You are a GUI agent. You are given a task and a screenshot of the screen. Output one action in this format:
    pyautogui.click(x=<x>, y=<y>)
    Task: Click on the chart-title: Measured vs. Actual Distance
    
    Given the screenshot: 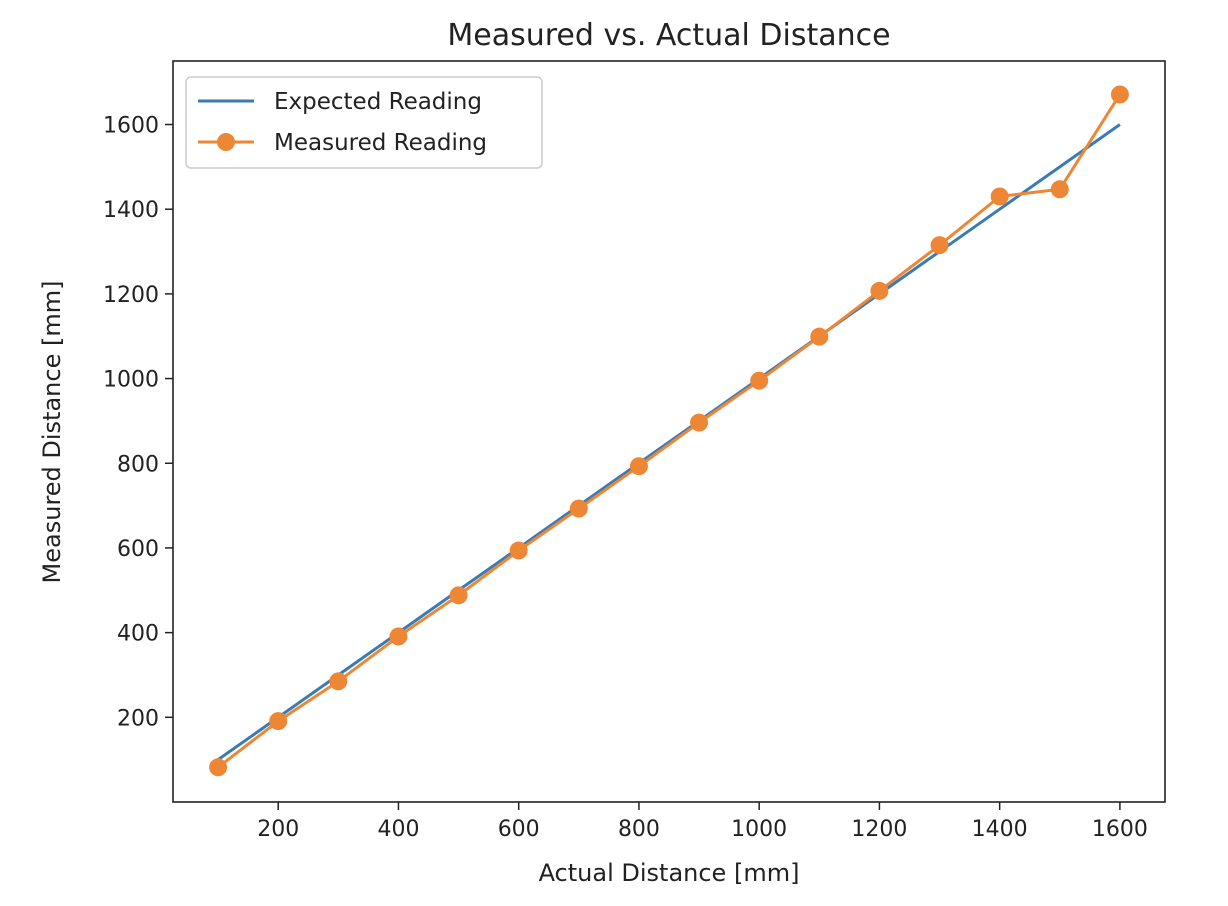 What is the action you would take?
    pyautogui.click(x=668, y=35)
    